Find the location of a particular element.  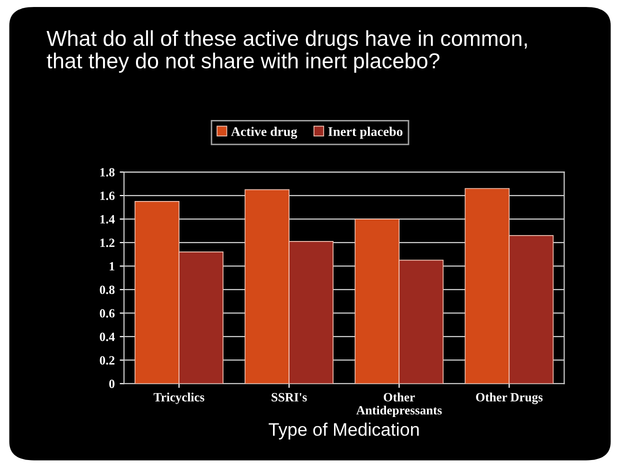

y-tick-label: 1.4 is located at coordinates (107, 219).